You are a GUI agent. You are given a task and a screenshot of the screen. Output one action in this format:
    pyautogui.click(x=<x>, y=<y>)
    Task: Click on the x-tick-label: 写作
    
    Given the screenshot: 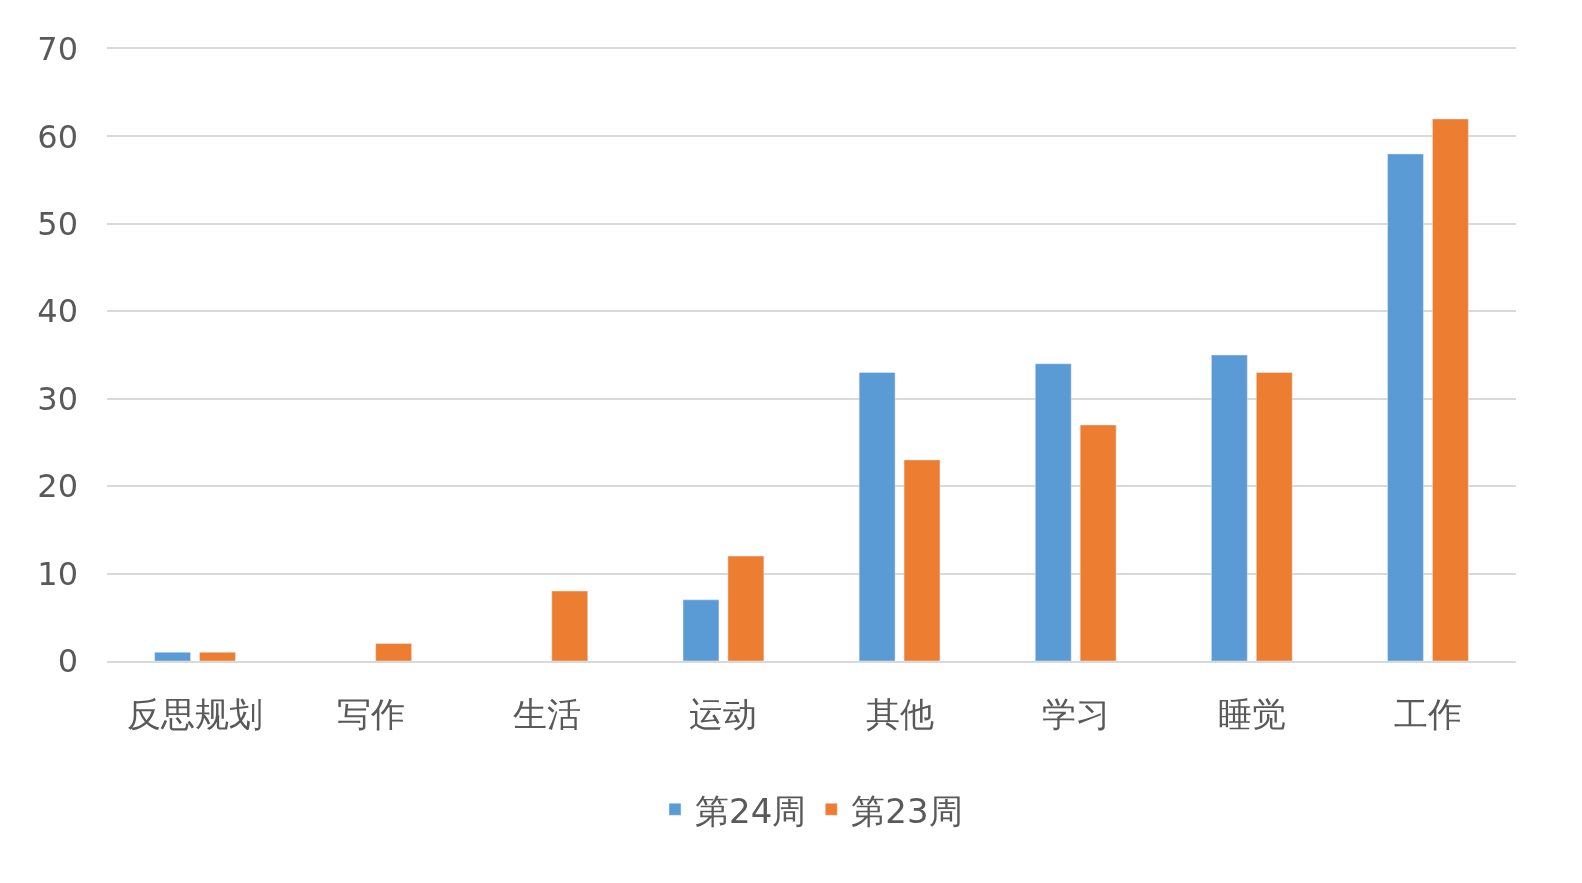 What is the action you would take?
    pyautogui.click(x=371, y=713)
    